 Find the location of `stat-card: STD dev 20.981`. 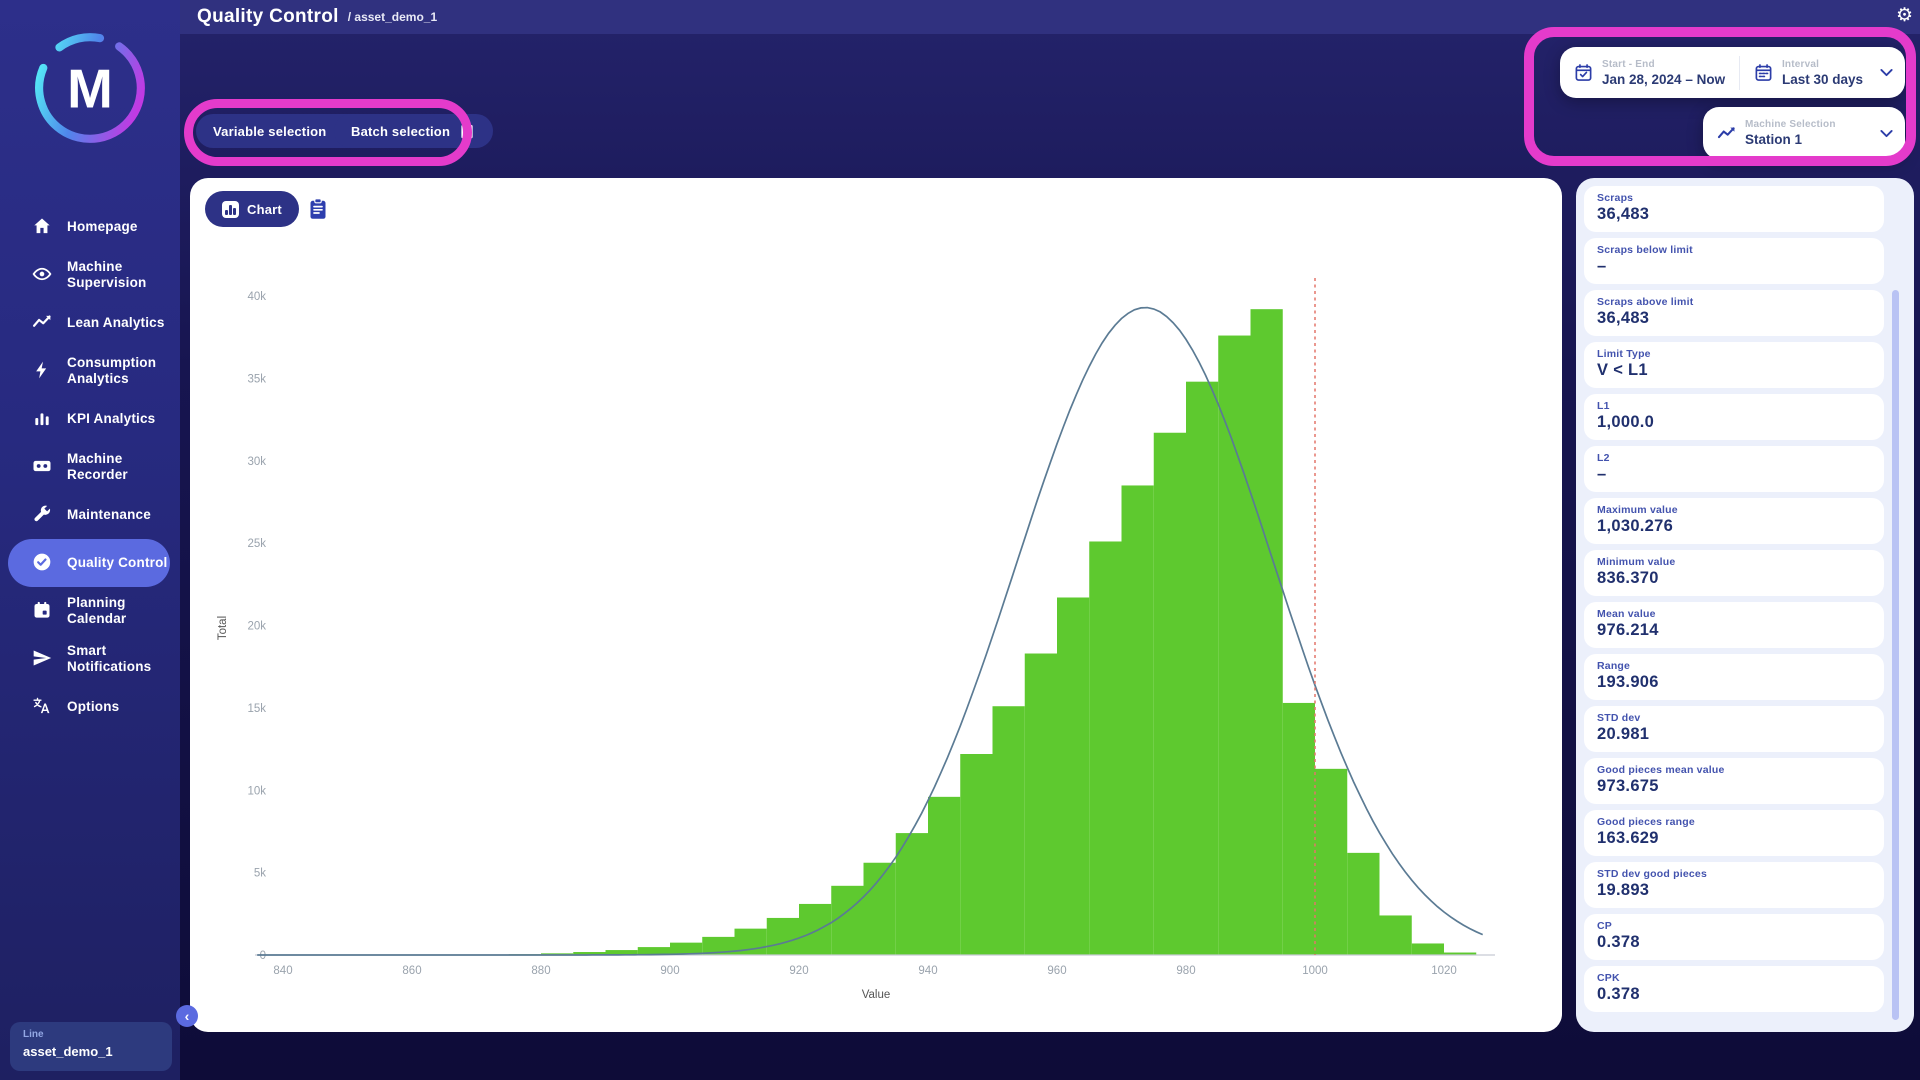

stat-card: STD dev 20.981 is located at coordinates (1734, 729).